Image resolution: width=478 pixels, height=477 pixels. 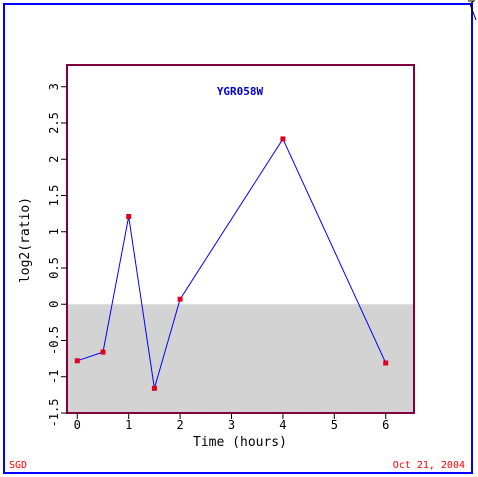 What do you see at coordinates (54, 231) in the screenshot?
I see `y-tick-label: 1` at bounding box center [54, 231].